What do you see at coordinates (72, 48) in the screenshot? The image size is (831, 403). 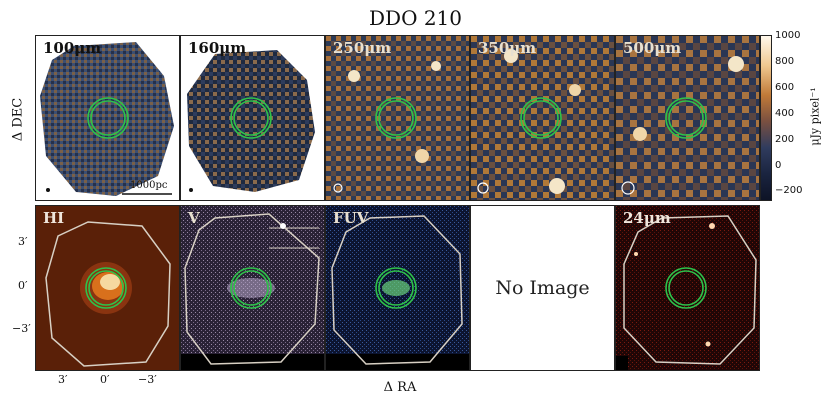 I see `panel-100um-label: 100μm` at bounding box center [72, 48].